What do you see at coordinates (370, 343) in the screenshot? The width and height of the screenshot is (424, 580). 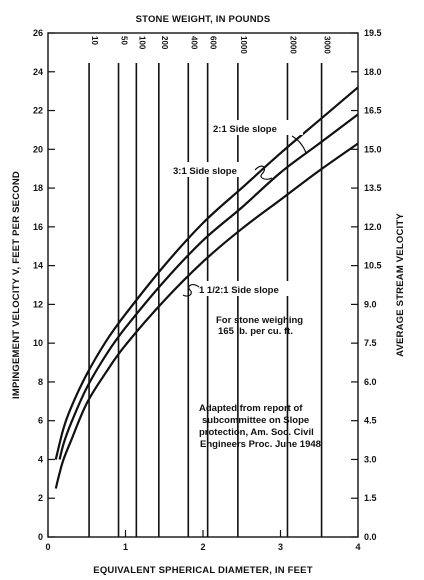 I see `y-right-tick-label: 7.5` at bounding box center [370, 343].